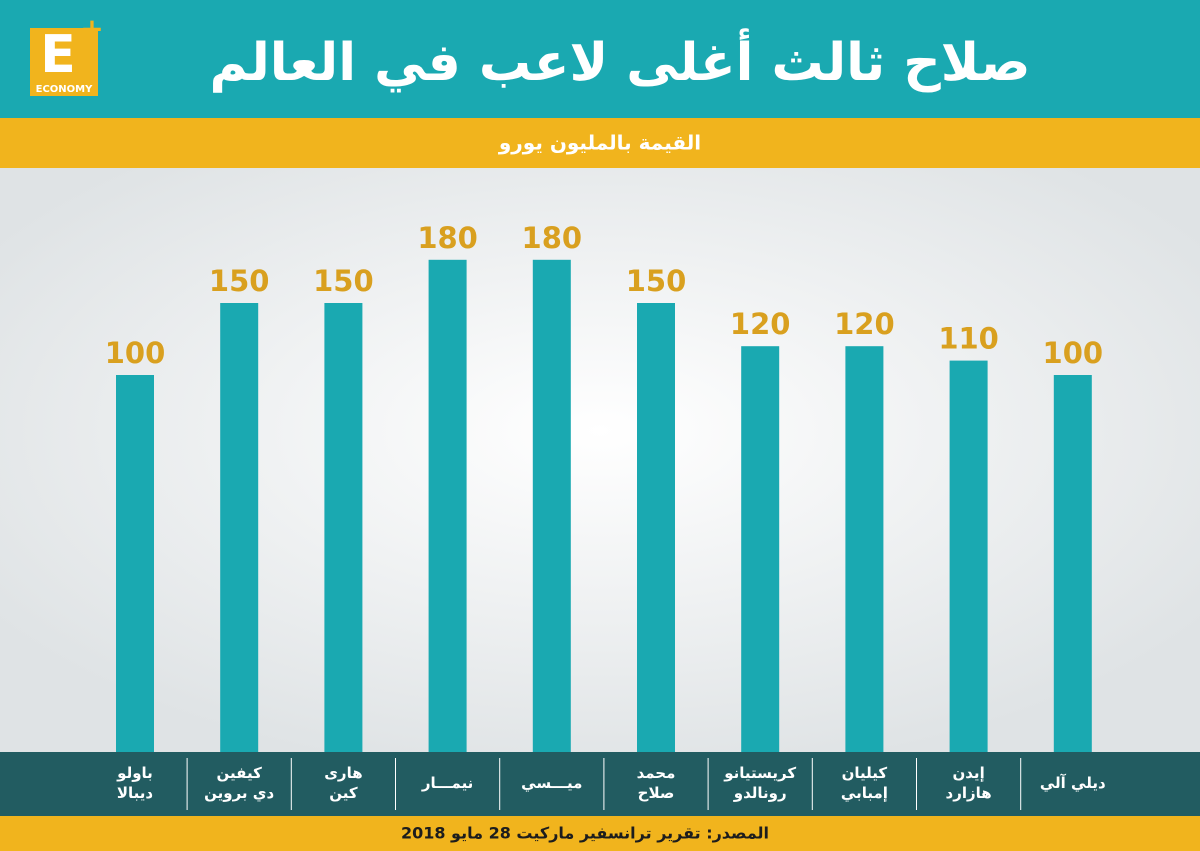  What do you see at coordinates (64, 89) in the screenshot?
I see `logo-name: ECONOMY` at bounding box center [64, 89].